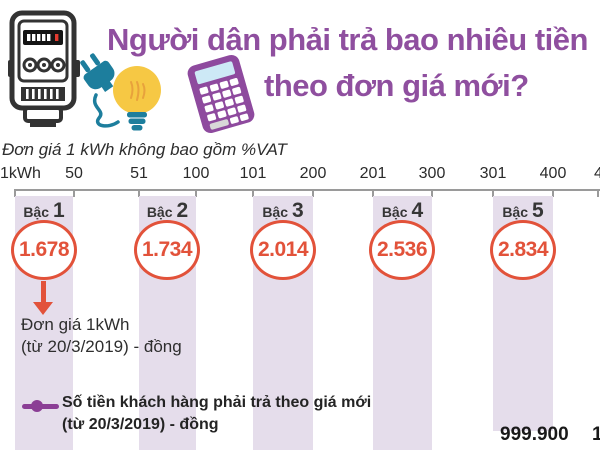 This screenshot has height=450, width=600. Describe the element at coordinates (283, 250) in the screenshot. I see `unit-price-circle-3: 2.014` at that location.